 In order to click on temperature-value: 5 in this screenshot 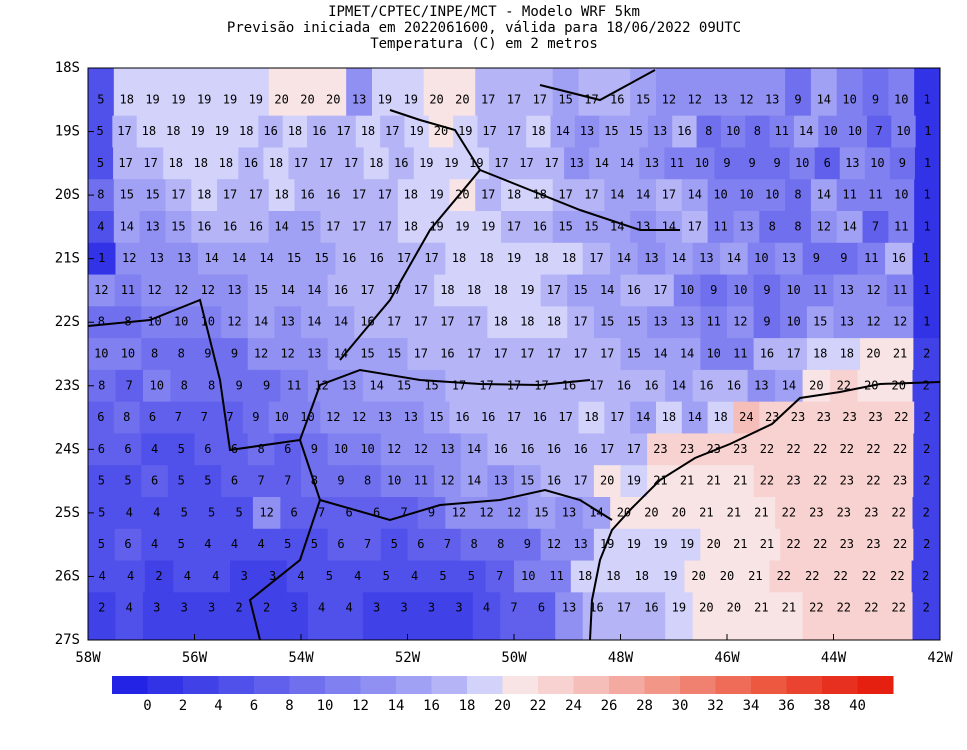, I will do `click(239, 512)`.